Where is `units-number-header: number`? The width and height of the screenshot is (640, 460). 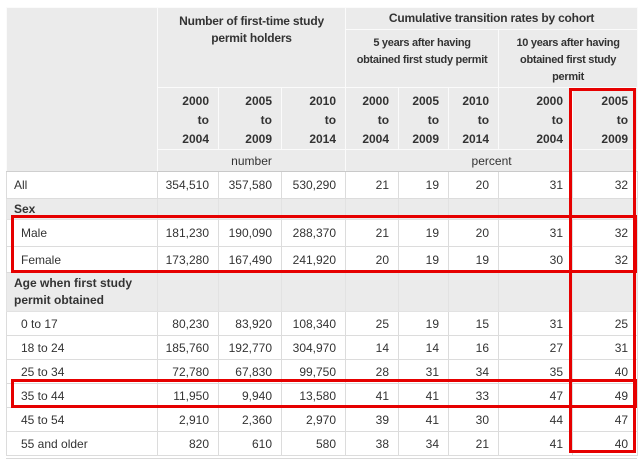
units-number-header: number is located at coordinates (251, 160).